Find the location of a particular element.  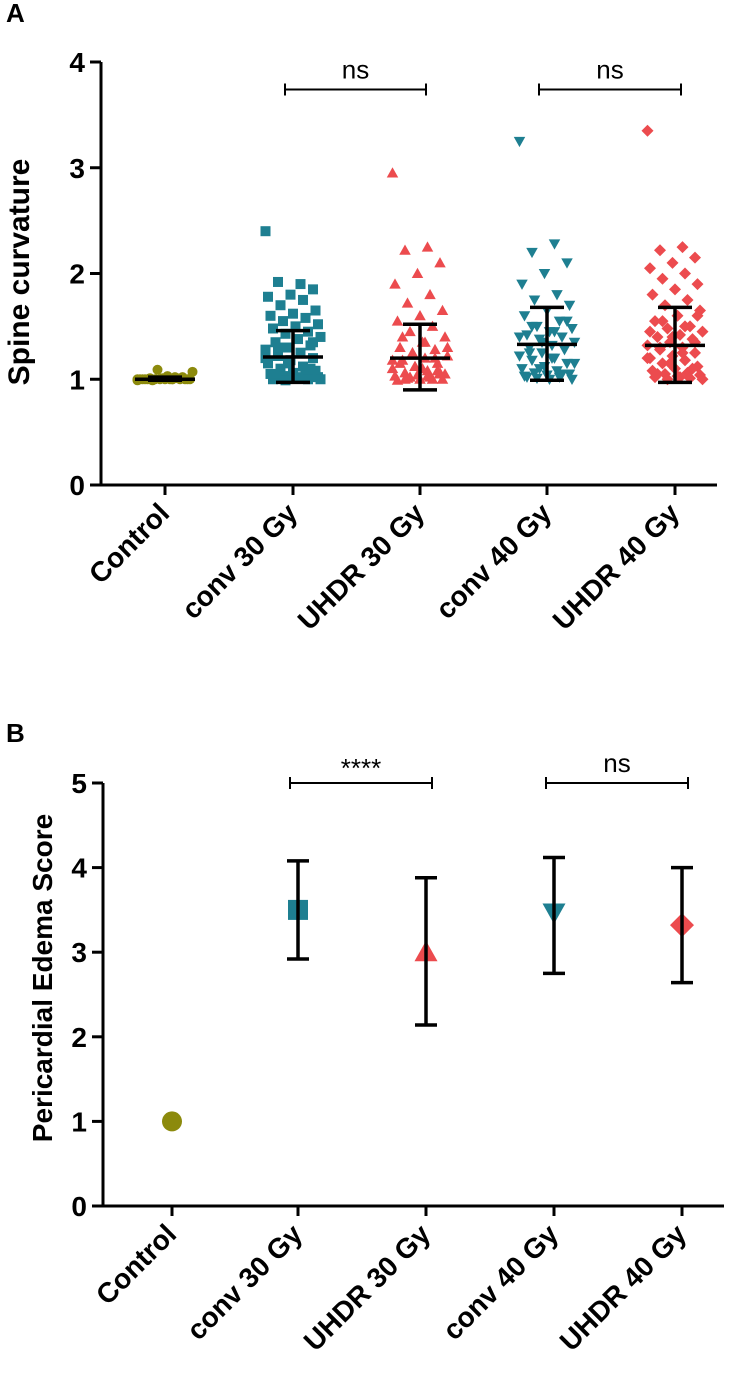

panel-a-y-tick-label-3: 3 is located at coordinates (77, 168).